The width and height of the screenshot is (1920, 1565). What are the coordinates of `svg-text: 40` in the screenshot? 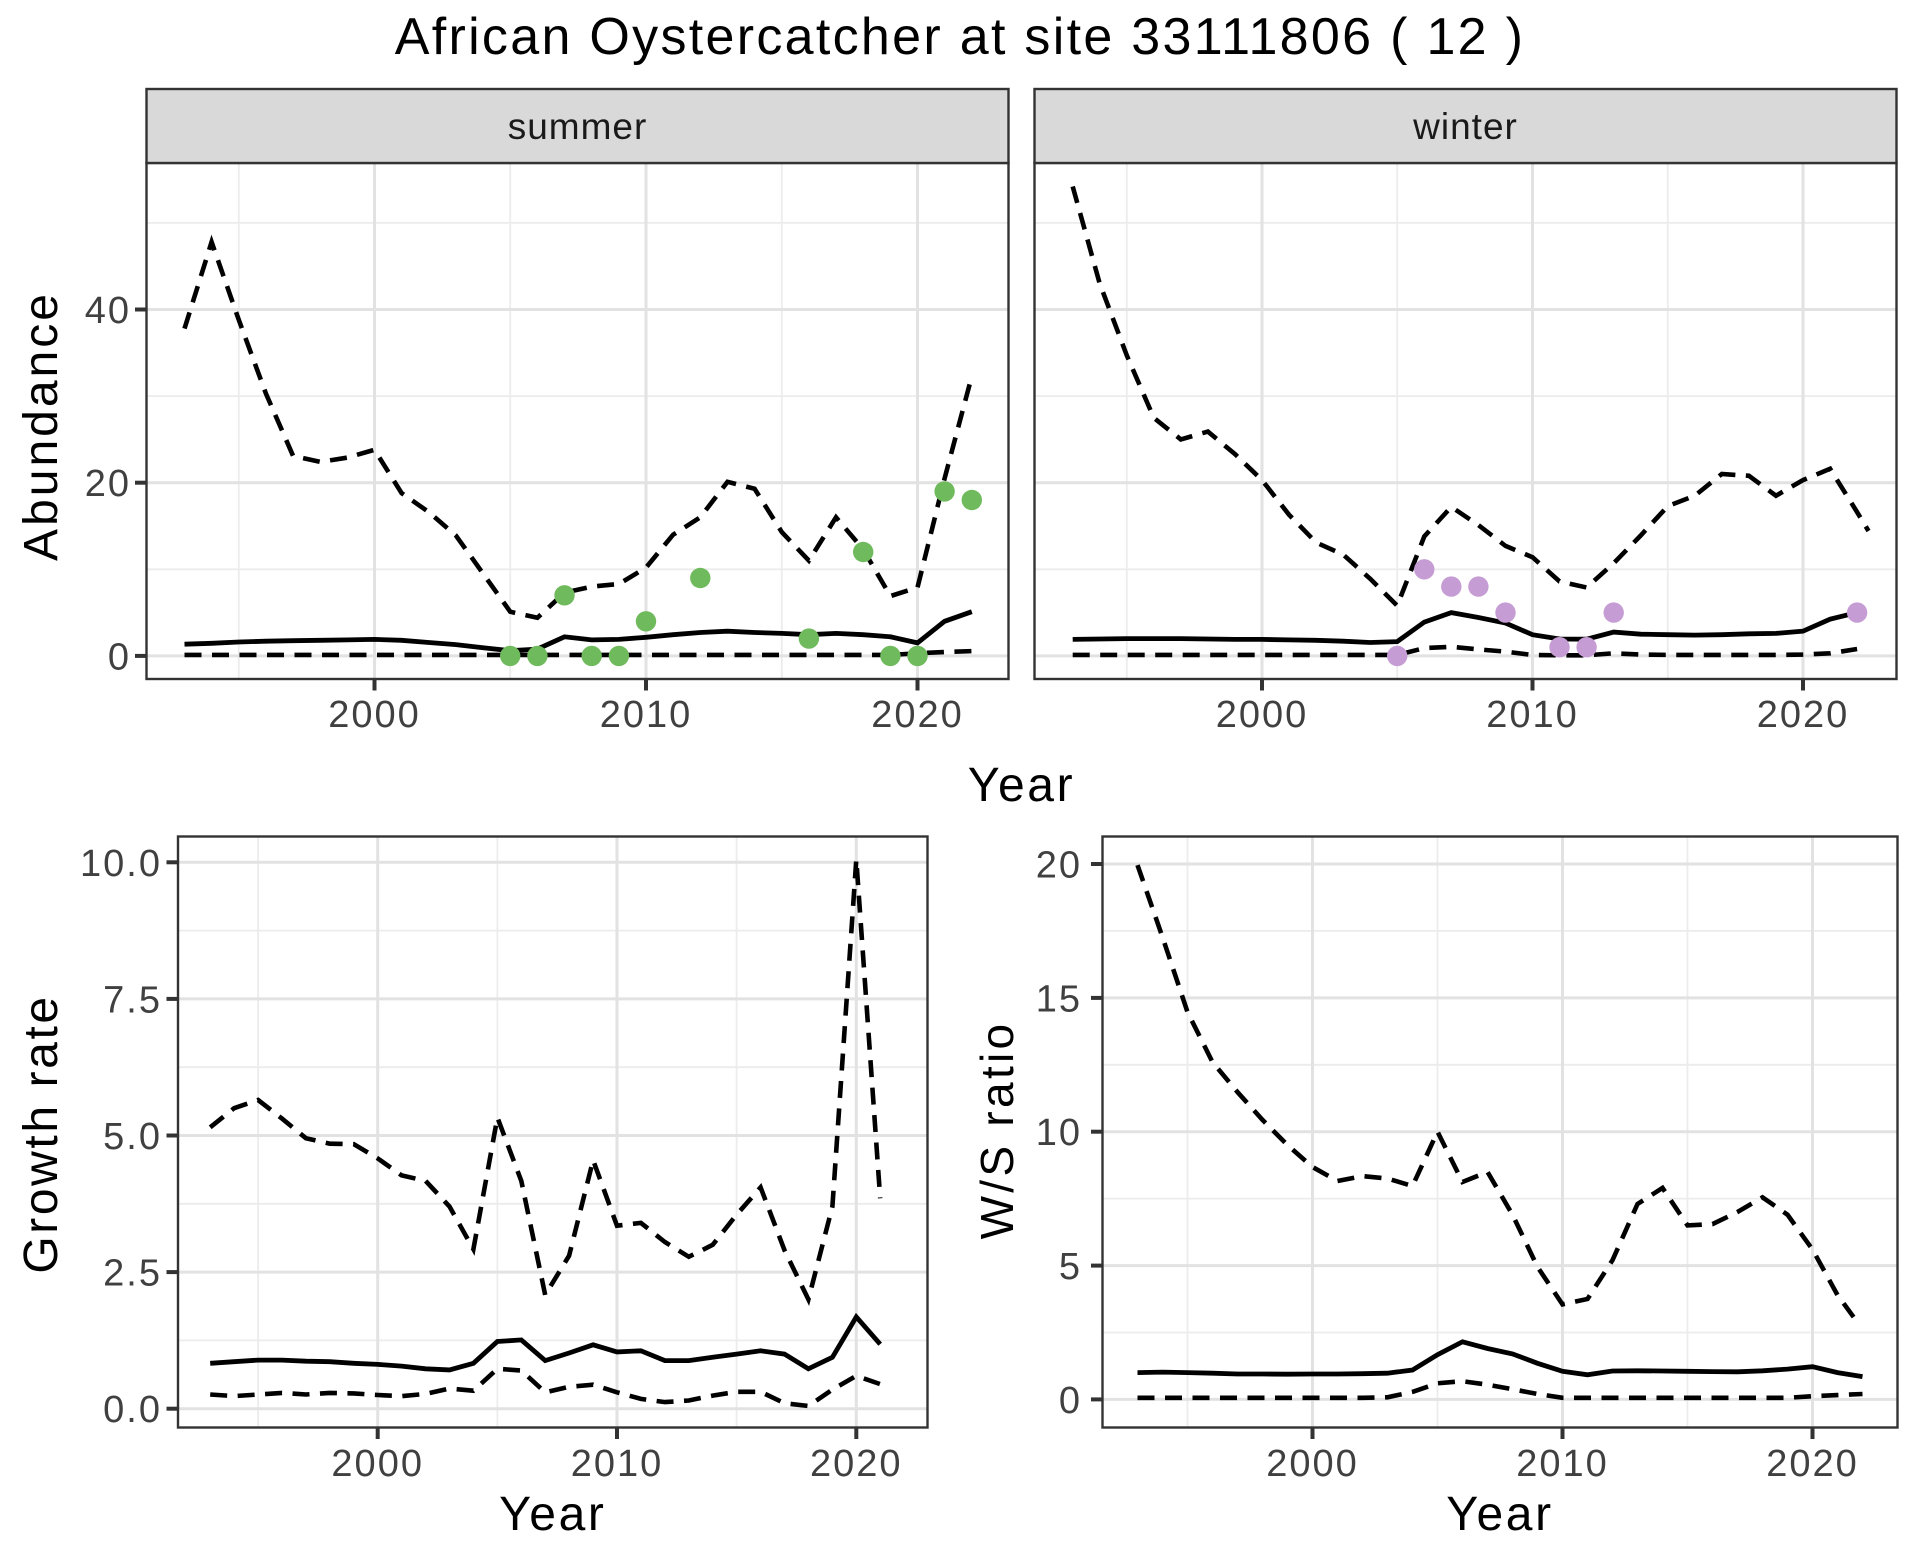 It's located at (108, 311).